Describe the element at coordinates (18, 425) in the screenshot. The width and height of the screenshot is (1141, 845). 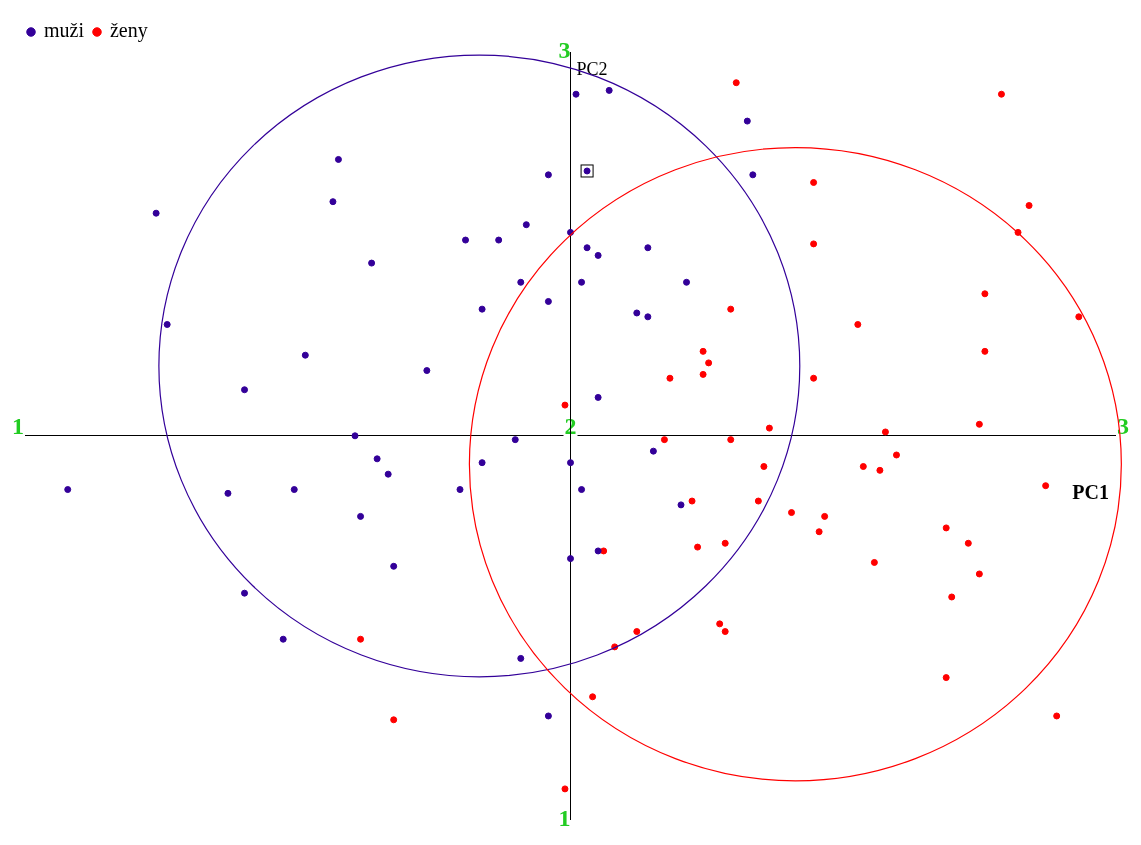
I see `x-tick-label: 1` at that location.